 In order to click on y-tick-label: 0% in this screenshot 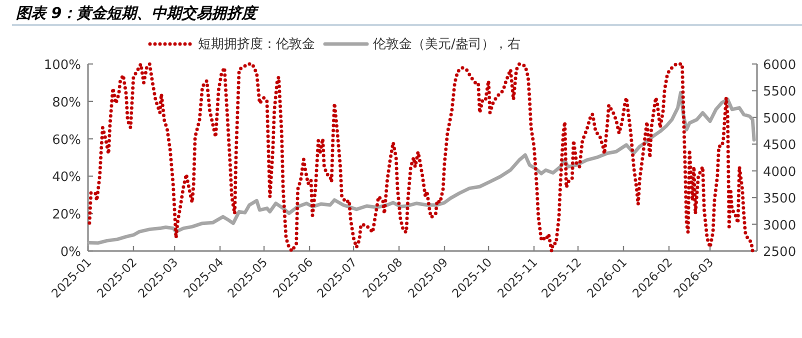, I will do `click(70, 252)`.